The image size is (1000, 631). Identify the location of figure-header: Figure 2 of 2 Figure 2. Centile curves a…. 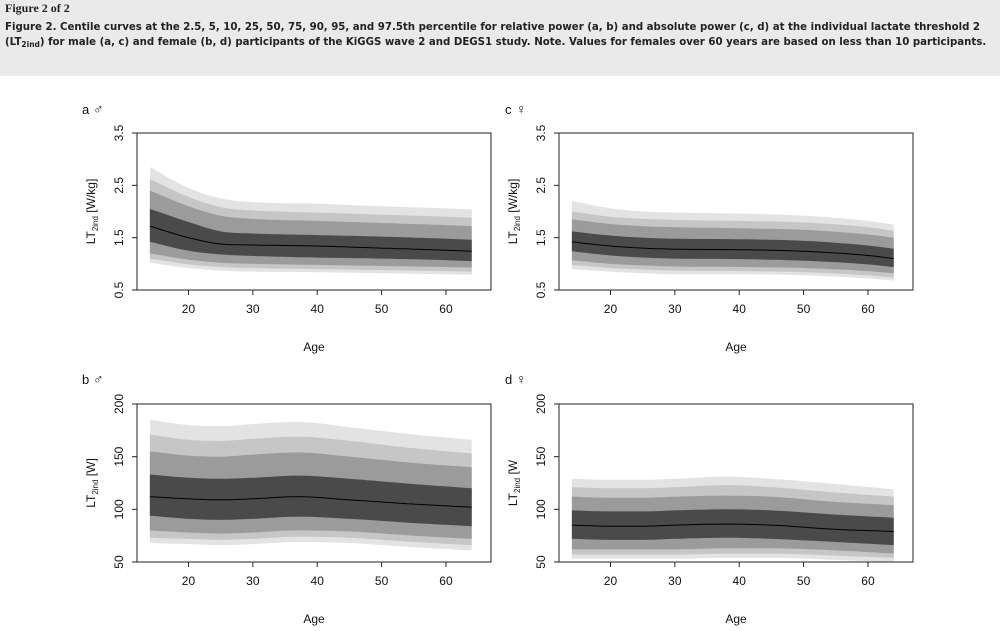
(500, 38).